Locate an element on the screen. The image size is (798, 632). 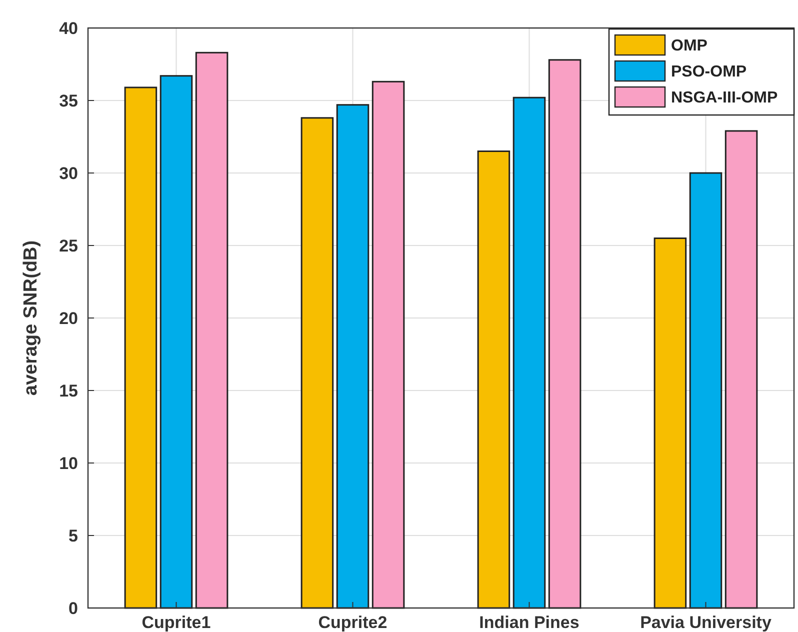
y-tick-label: 20 is located at coordinates (68, 318).